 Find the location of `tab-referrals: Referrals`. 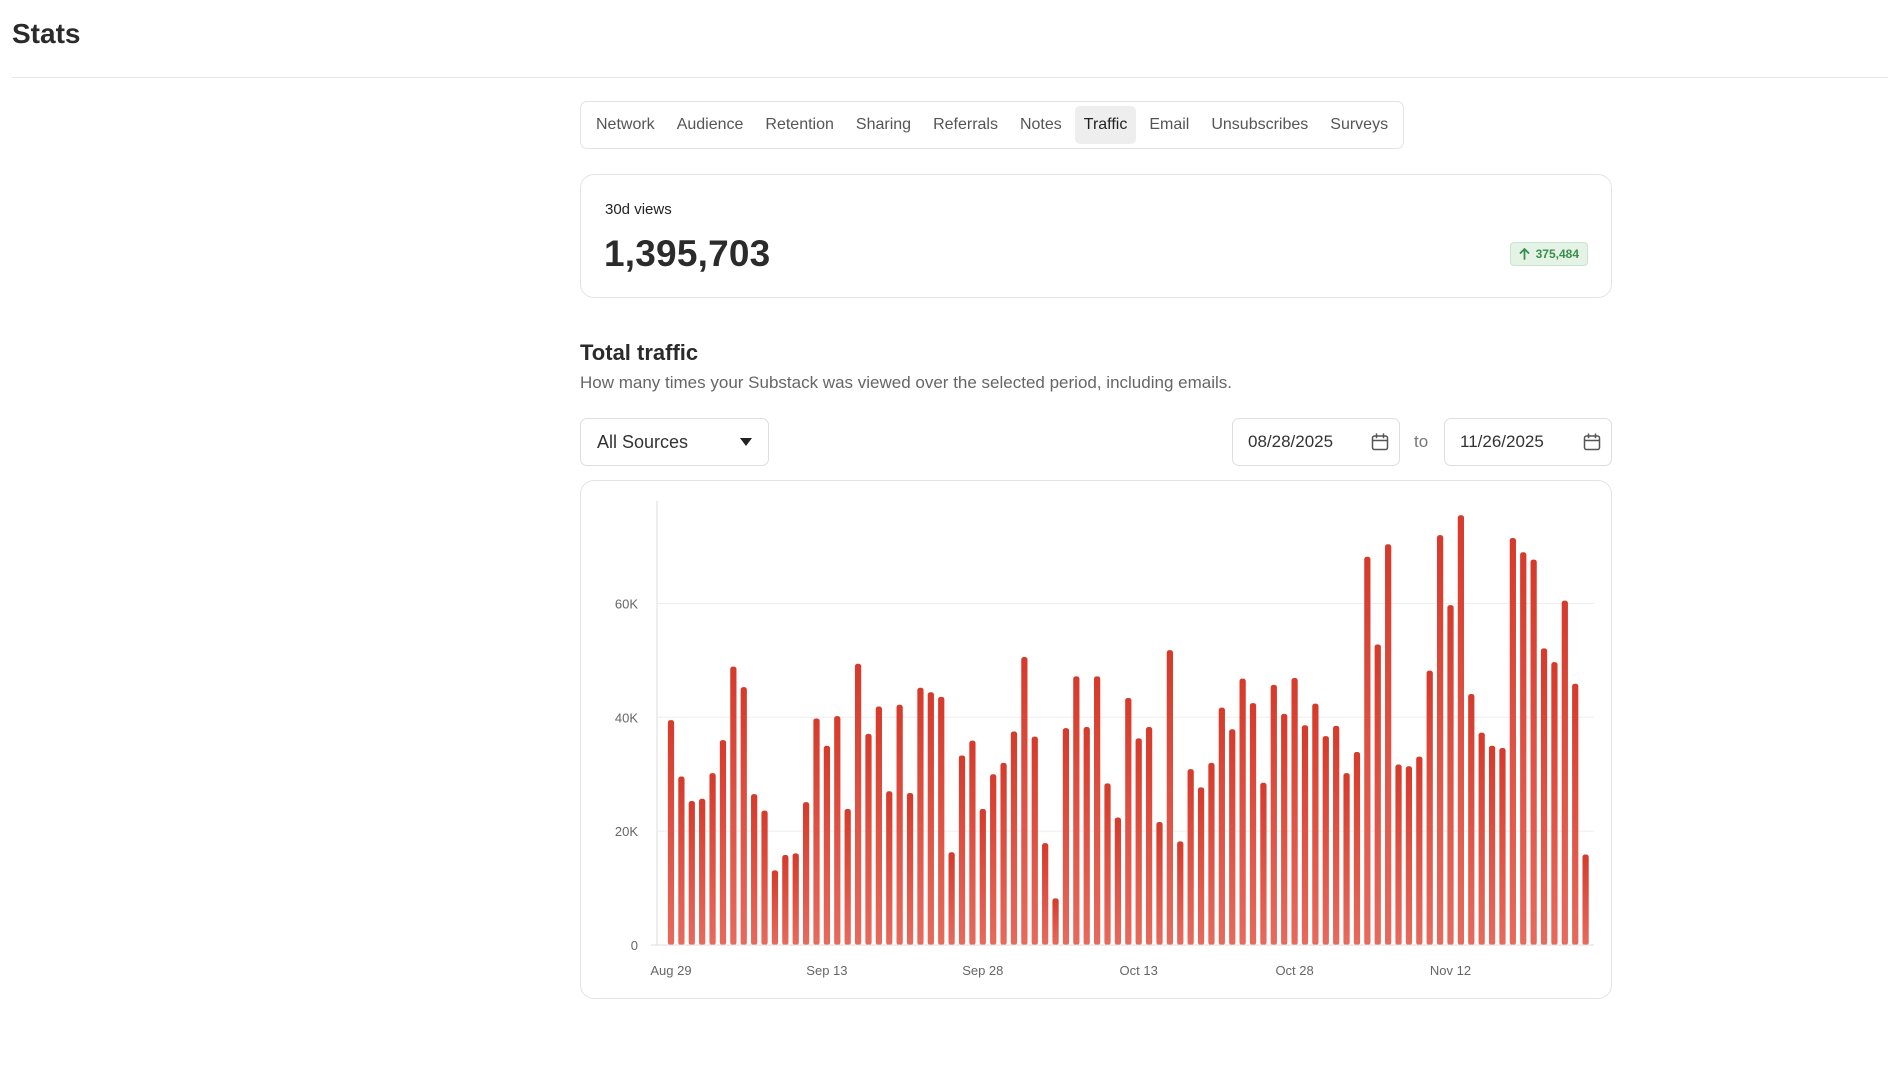

tab-referrals: Referrals is located at coordinates (965, 124).